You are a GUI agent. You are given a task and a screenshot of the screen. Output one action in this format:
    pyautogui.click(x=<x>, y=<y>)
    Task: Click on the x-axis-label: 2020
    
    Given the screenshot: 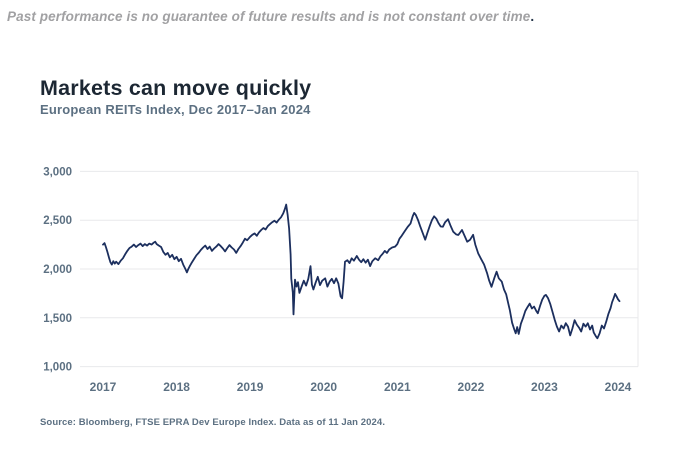 What is the action you would take?
    pyautogui.click(x=323, y=387)
    